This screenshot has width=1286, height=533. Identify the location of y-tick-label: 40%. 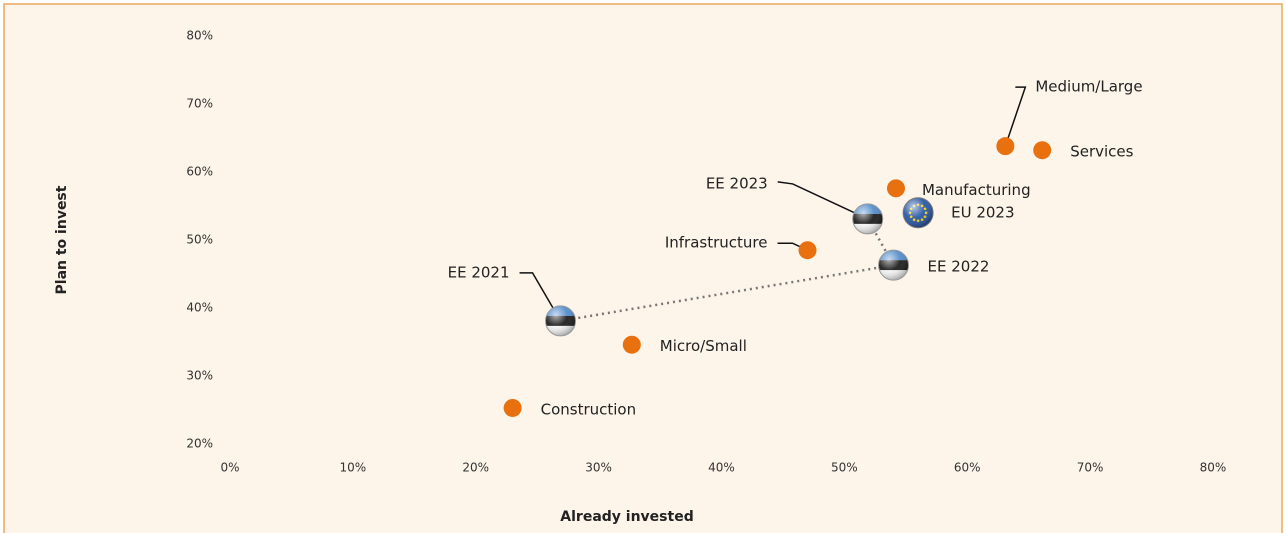
(199, 308).